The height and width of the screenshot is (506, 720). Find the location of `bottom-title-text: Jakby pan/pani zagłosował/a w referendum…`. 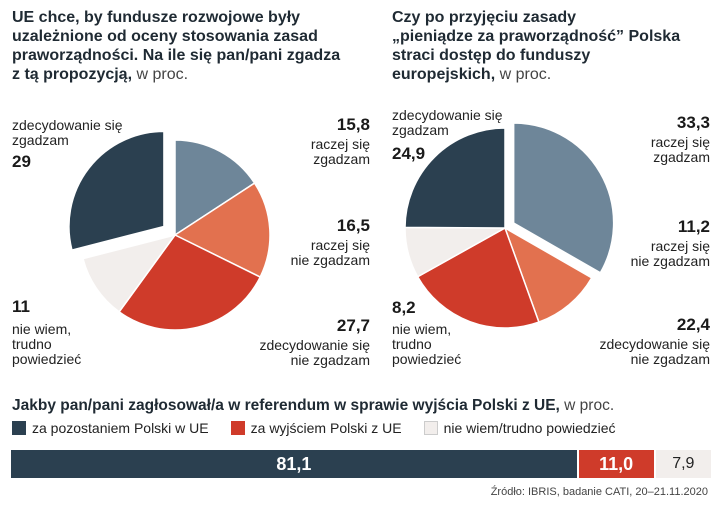

bottom-title-text: Jakby pan/pani zagłosował/a w referendum… is located at coordinates (286, 405).